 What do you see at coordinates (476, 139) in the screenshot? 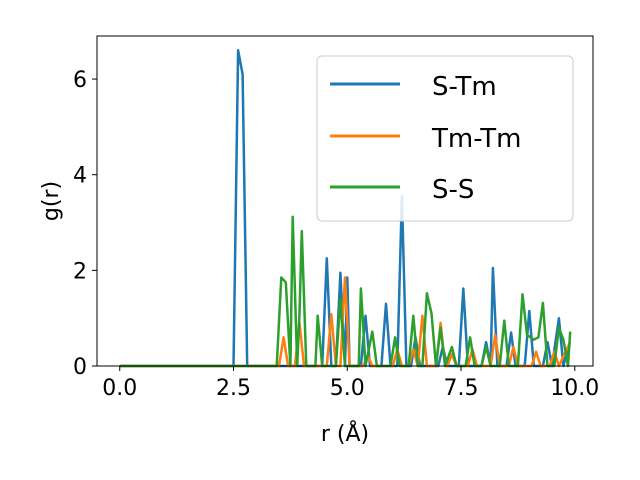
I see `legend-label-tm-tm: Tm-Tm` at bounding box center [476, 139].